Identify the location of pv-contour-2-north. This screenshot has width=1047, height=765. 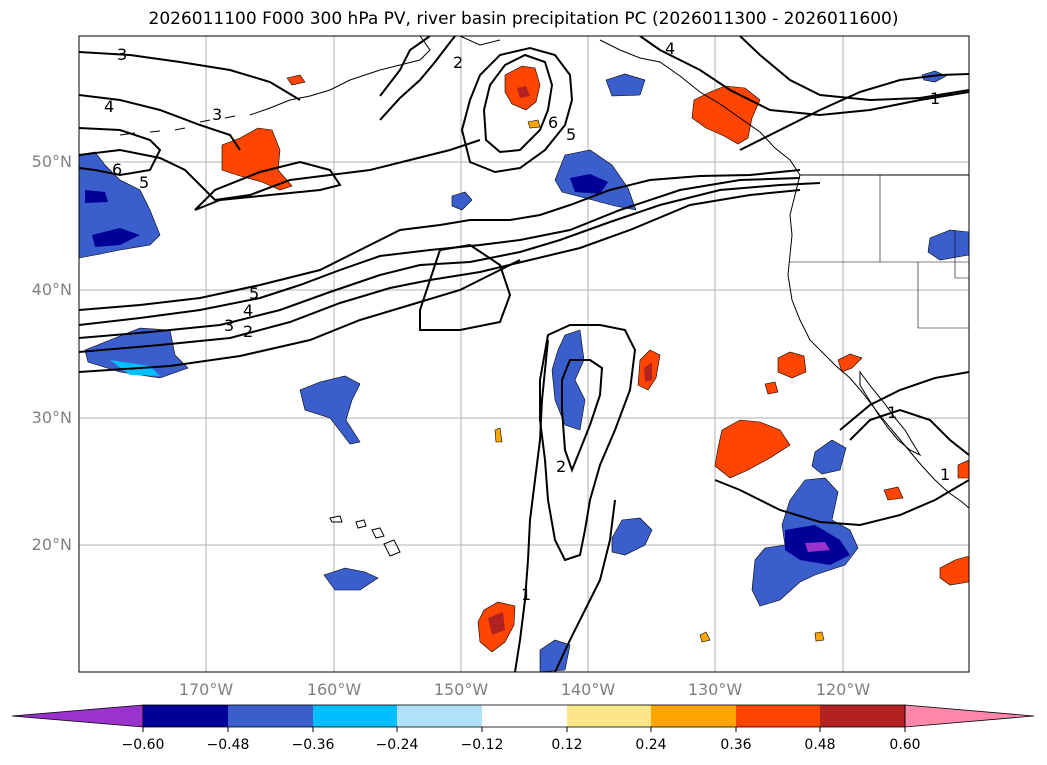
(417, 78).